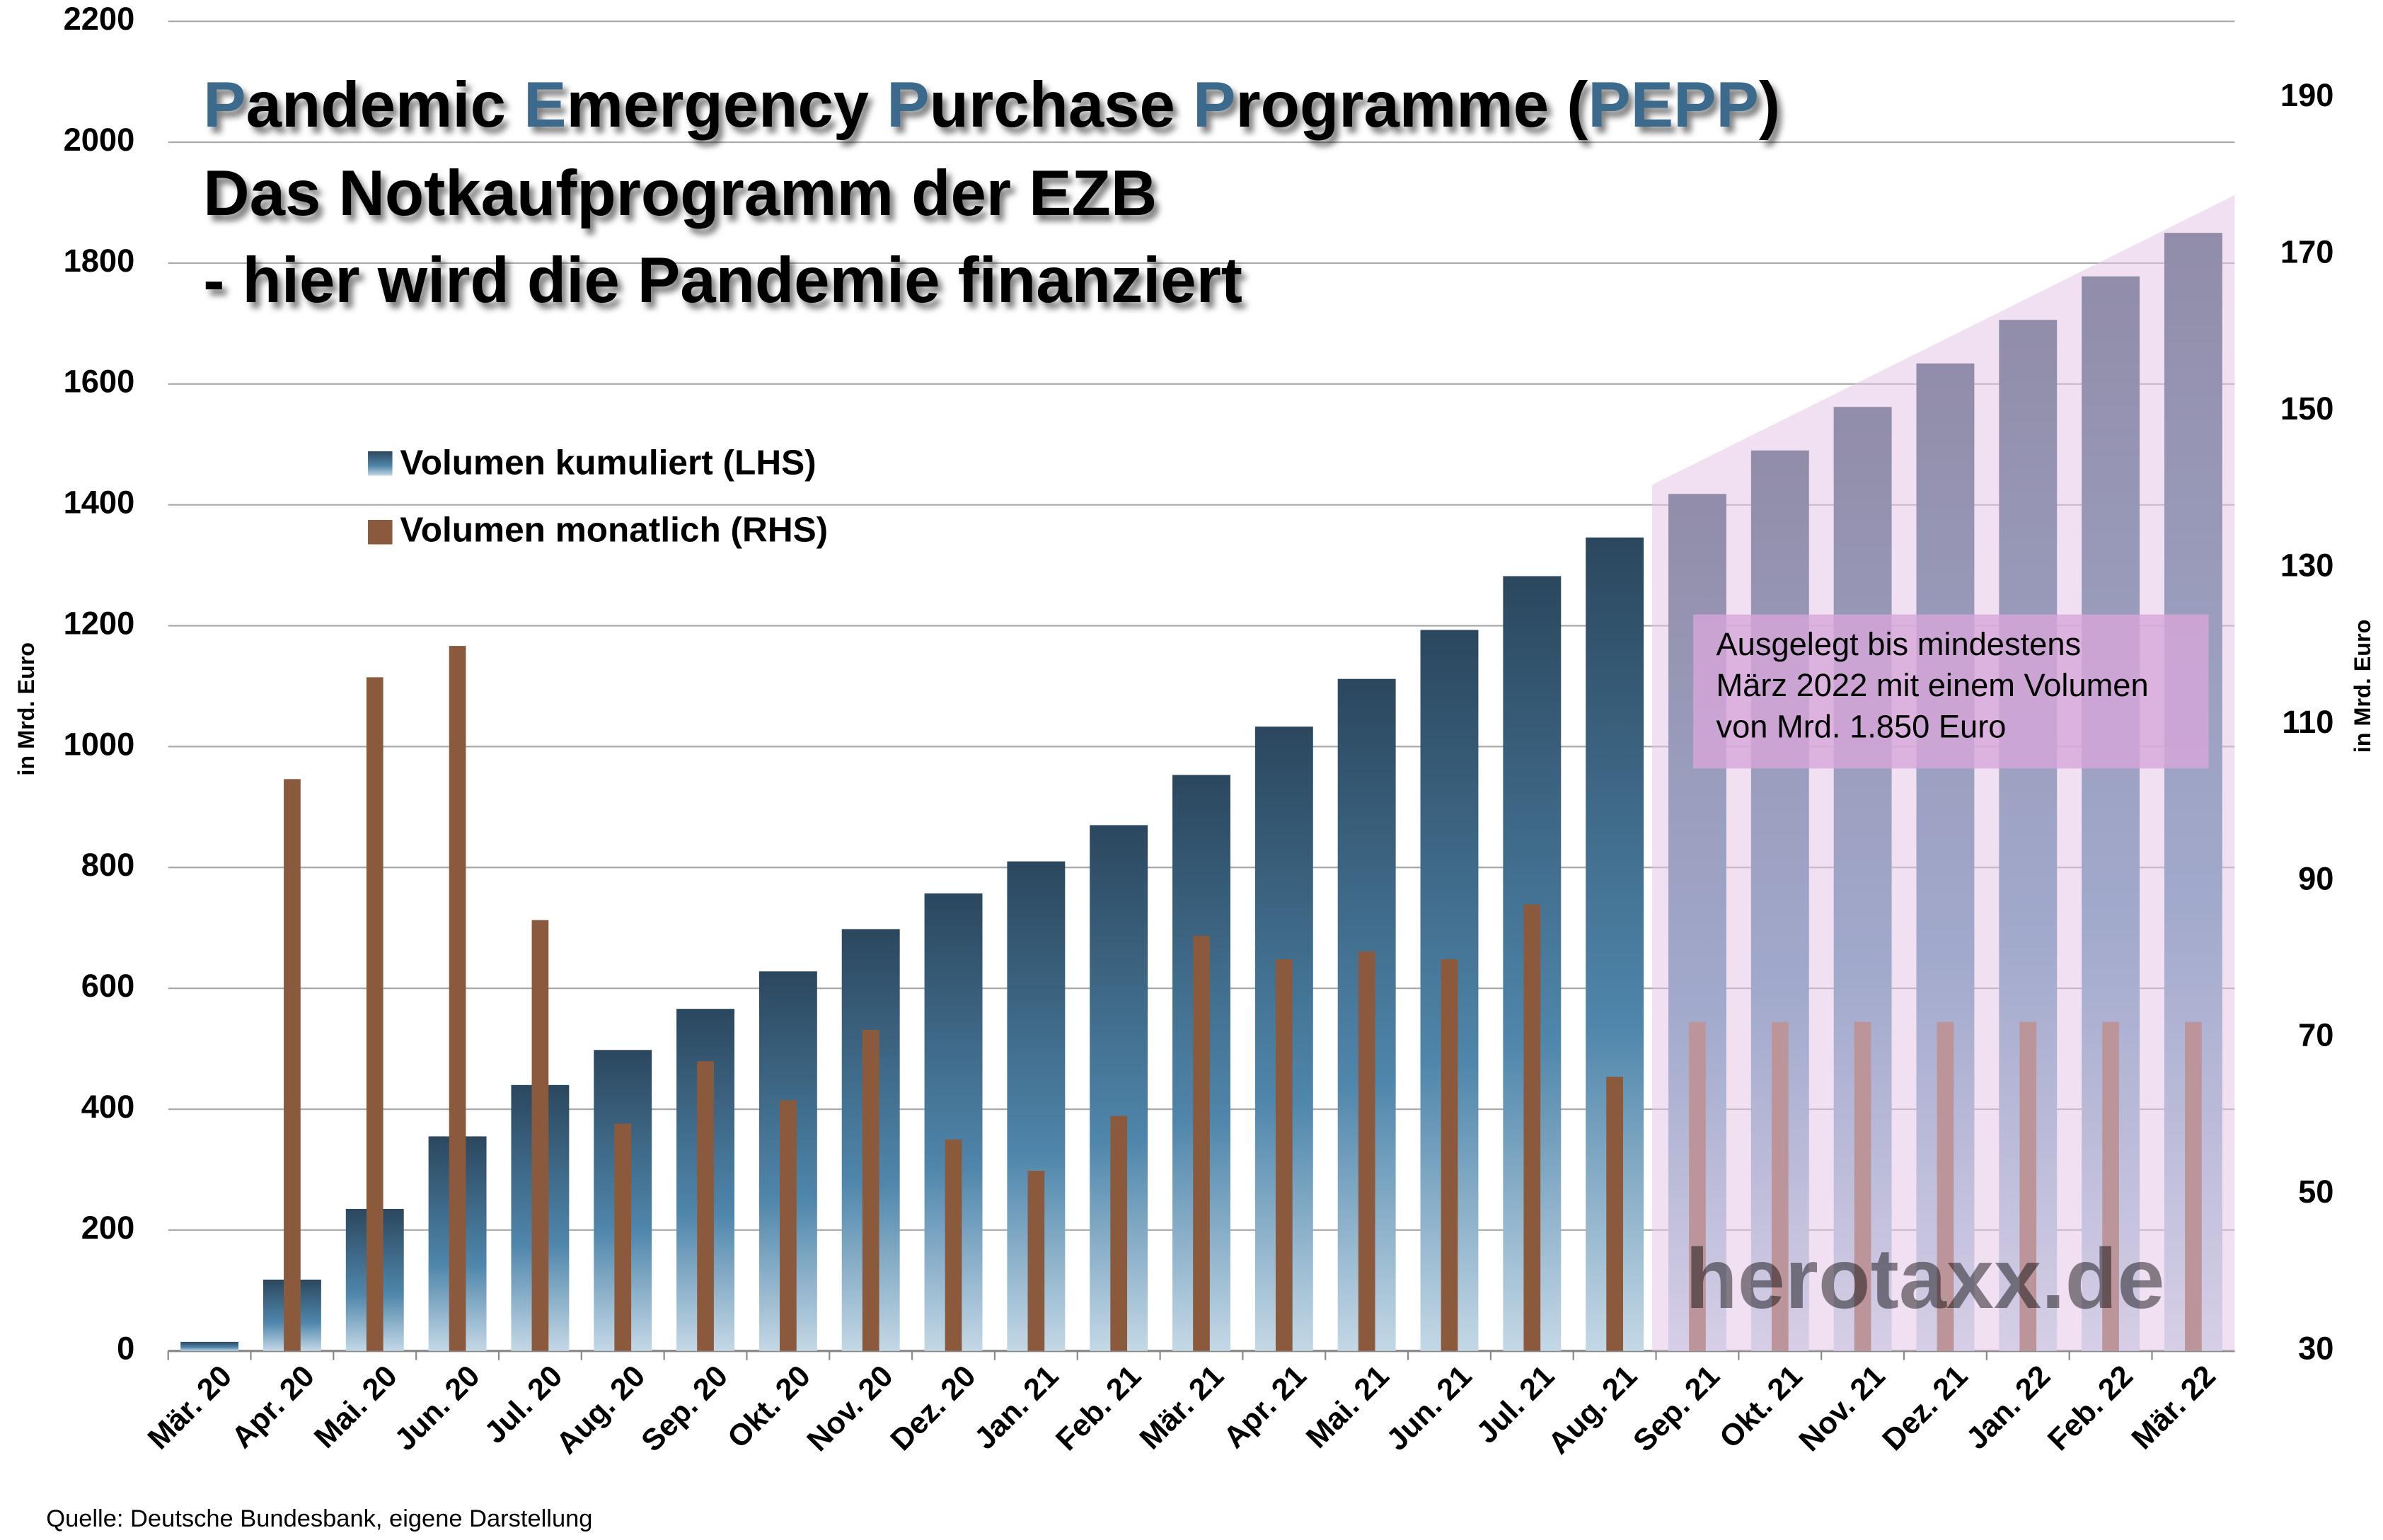  What do you see at coordinates (99, 744) in the screenshot?
I see `y-tick-label: 1000` at bounding box center [99, 744].